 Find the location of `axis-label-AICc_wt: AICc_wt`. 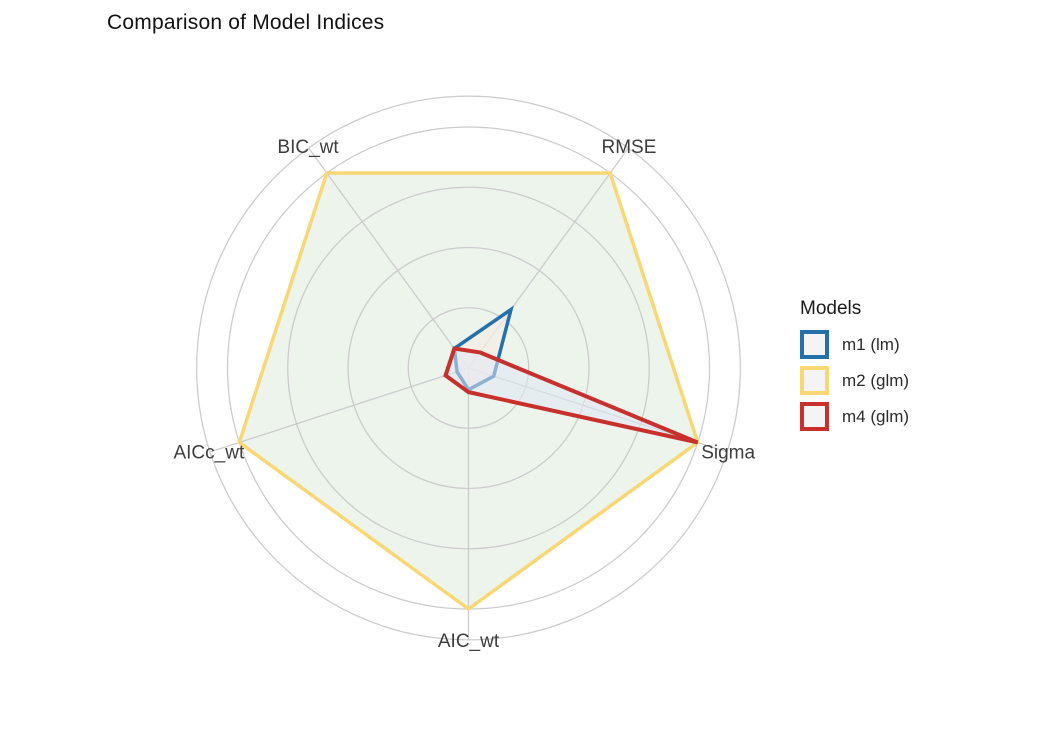

axis-label-AICc_wt: AICc_wt is located at coordinates (208, 452).